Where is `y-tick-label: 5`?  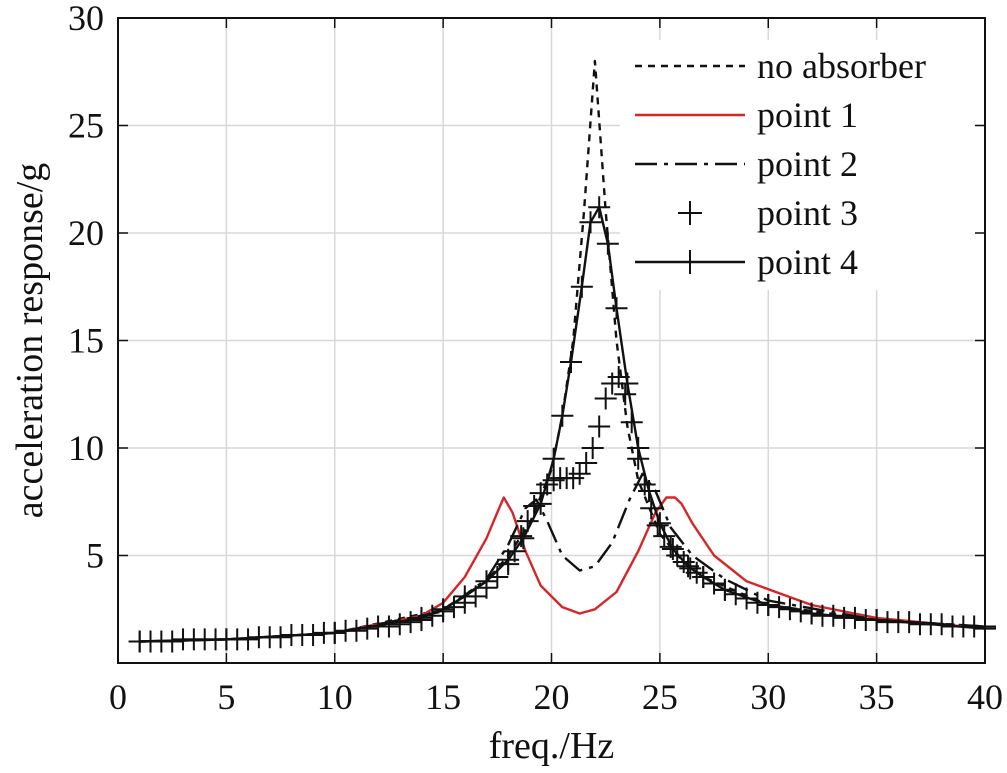 y-tick-label: 5 is located at coordinates (95, 556).